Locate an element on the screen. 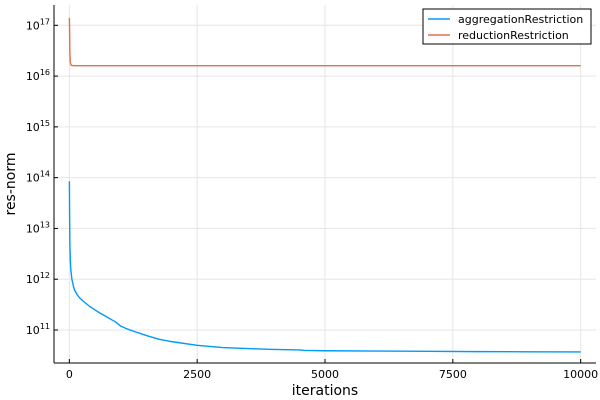  y-axis-ticks: 1011 1012 1013 1014 1015 1016 1017 is located at coordinates (42, 177).